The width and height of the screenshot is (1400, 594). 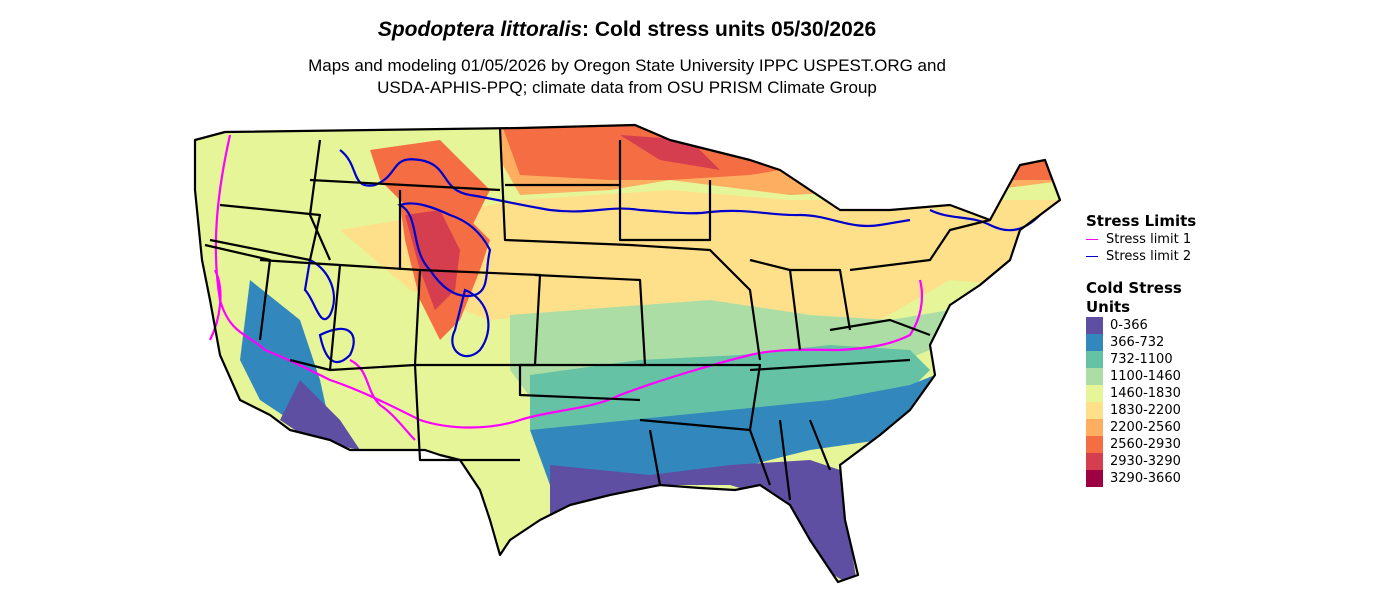 What do you see at coordinates (1149, 256) in the screenshot?
I see `stress-limit-label: Stress limit 2` at bounding box center [1149, 256].